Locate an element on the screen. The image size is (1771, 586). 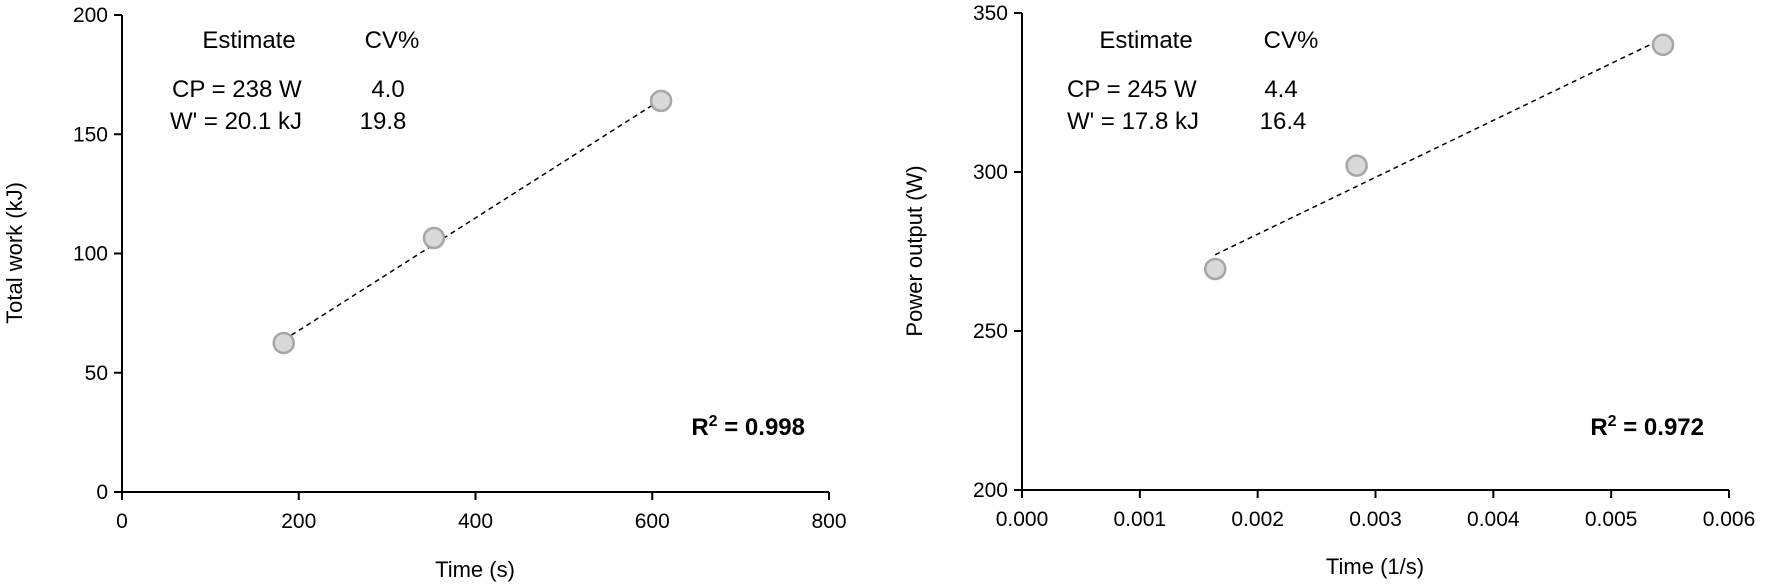
x-tick-label: 800 is located at coordinates (828, 521).